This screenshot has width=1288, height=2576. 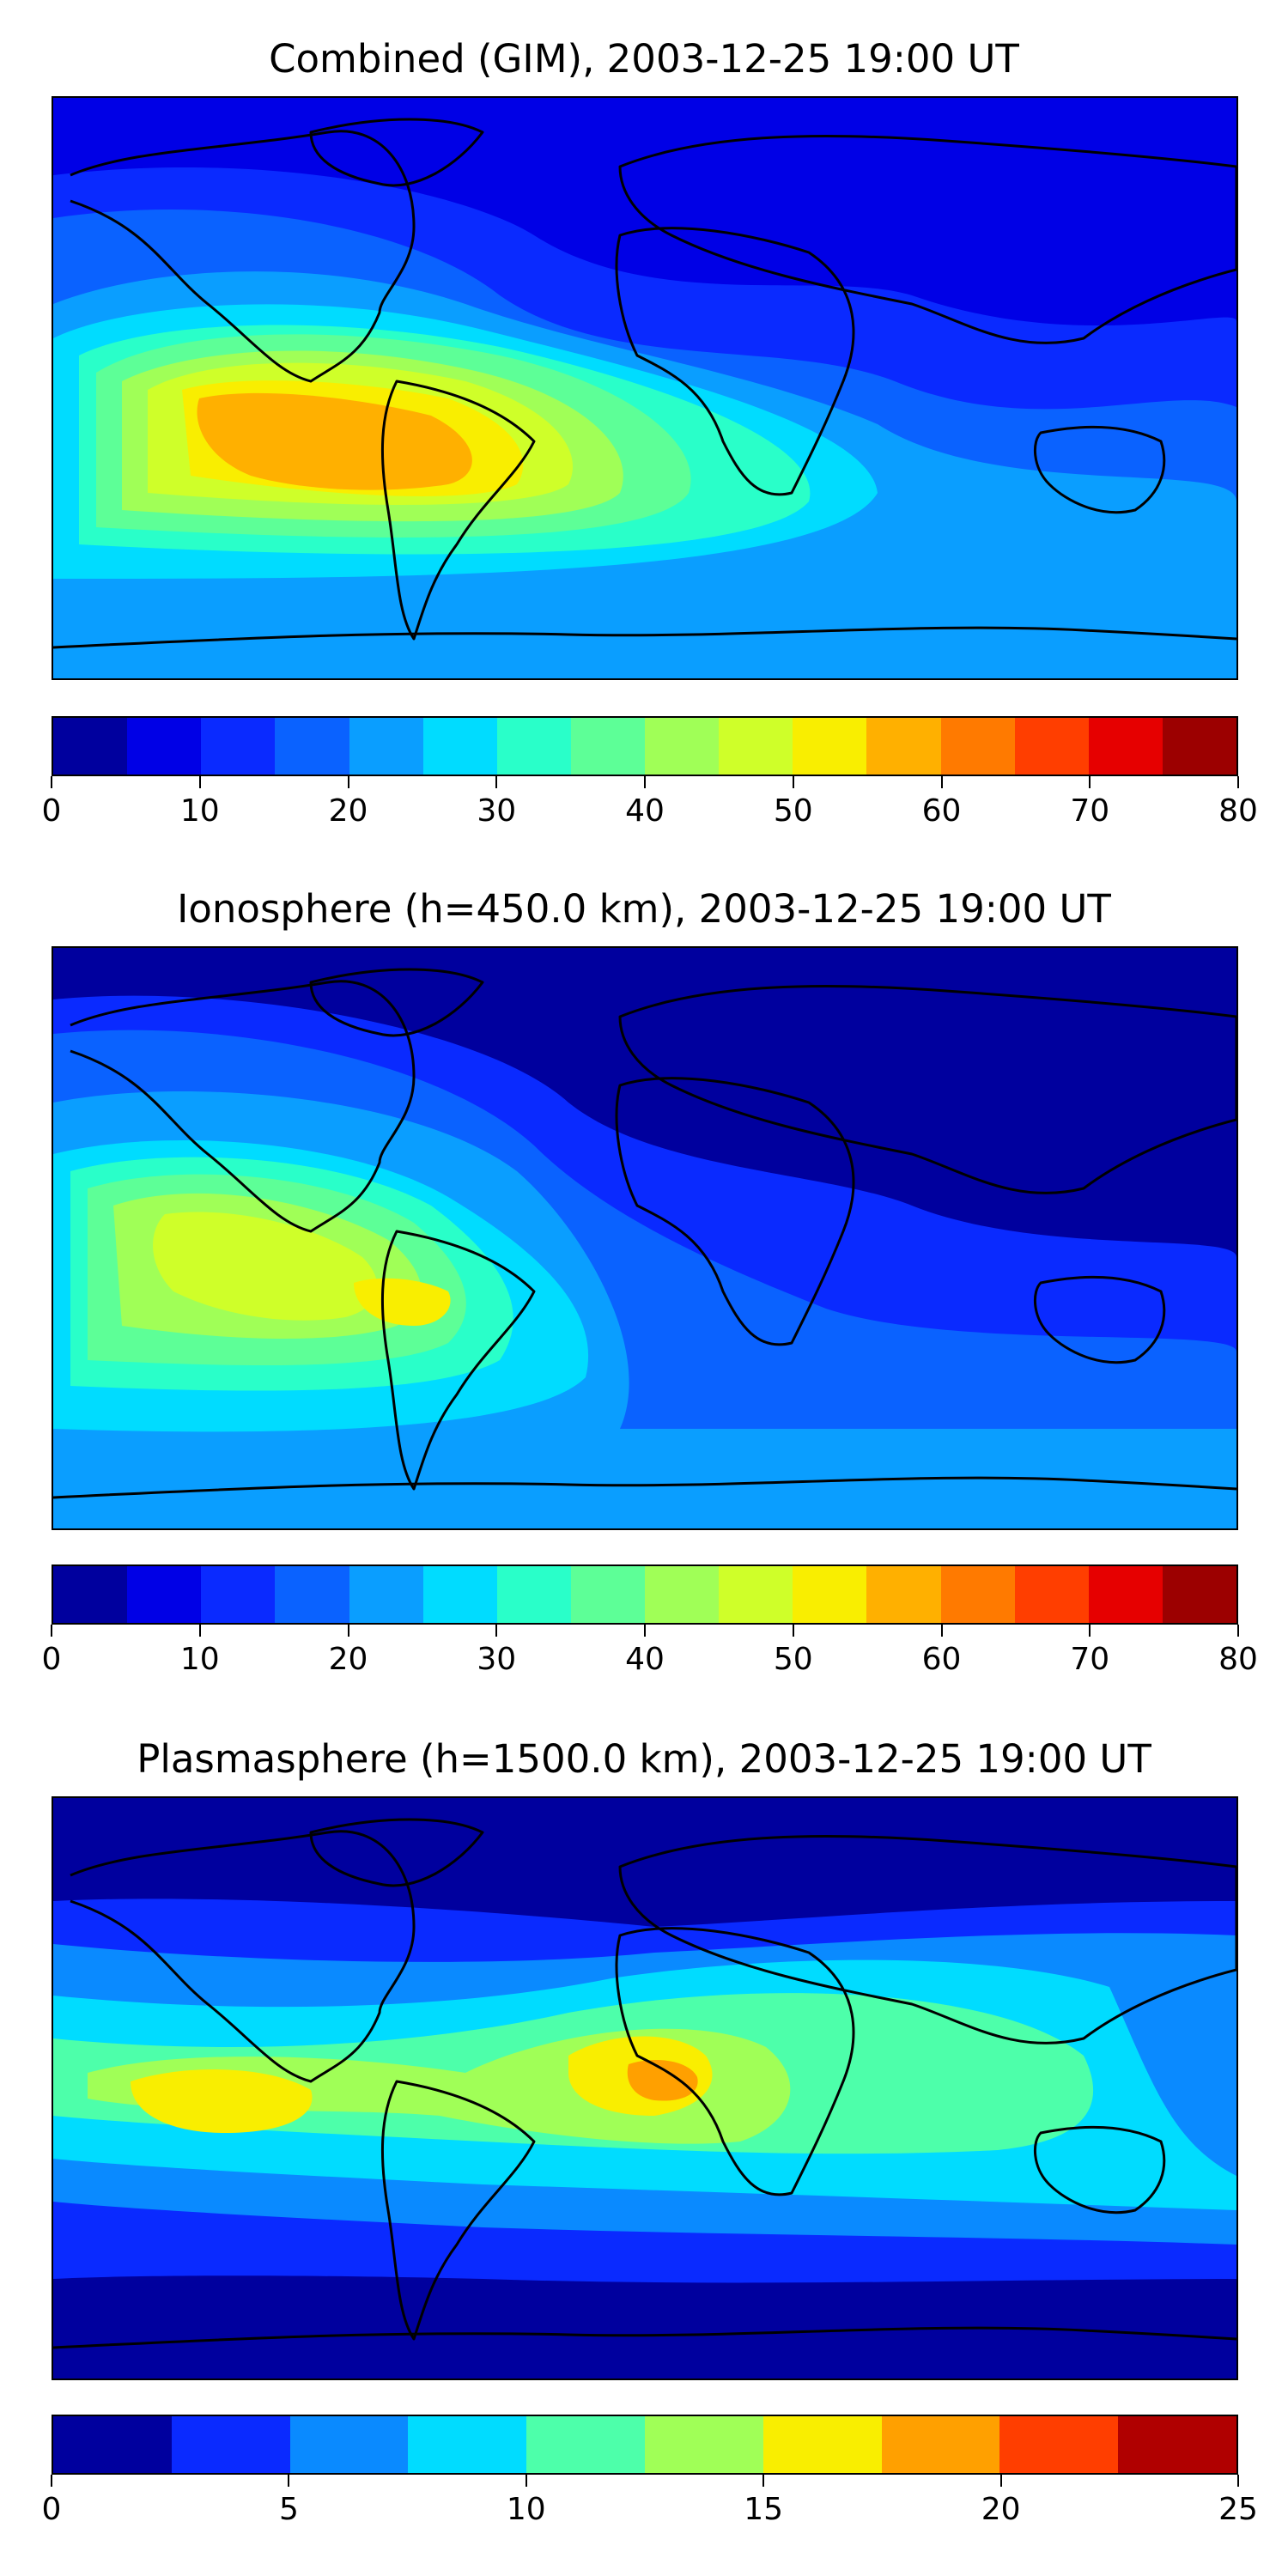 What do you see at coordinates (941, 811) in the screenshot?
I see `colorbar-tick-label: 60` at bounding box center [941, 811].